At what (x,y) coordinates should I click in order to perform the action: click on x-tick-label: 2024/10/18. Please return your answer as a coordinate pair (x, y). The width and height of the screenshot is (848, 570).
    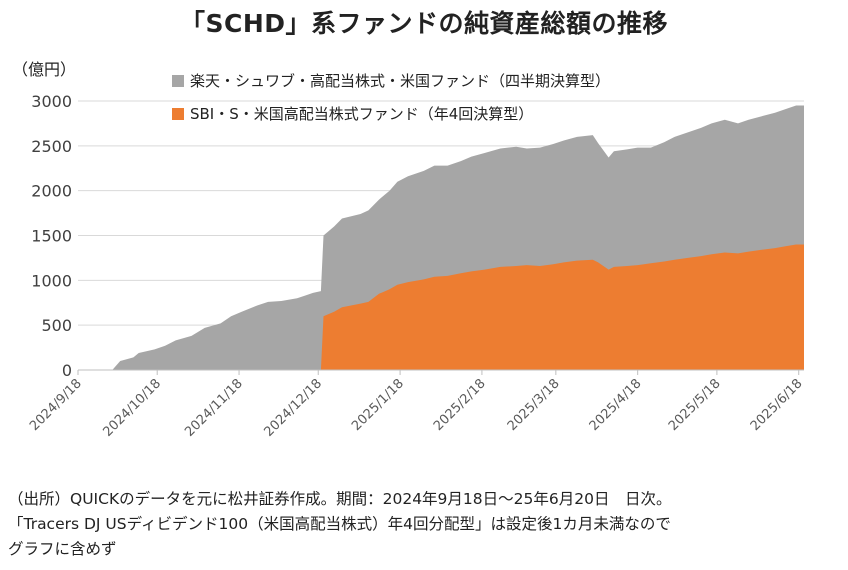
    Looking at the image, I should click on (132, 408).